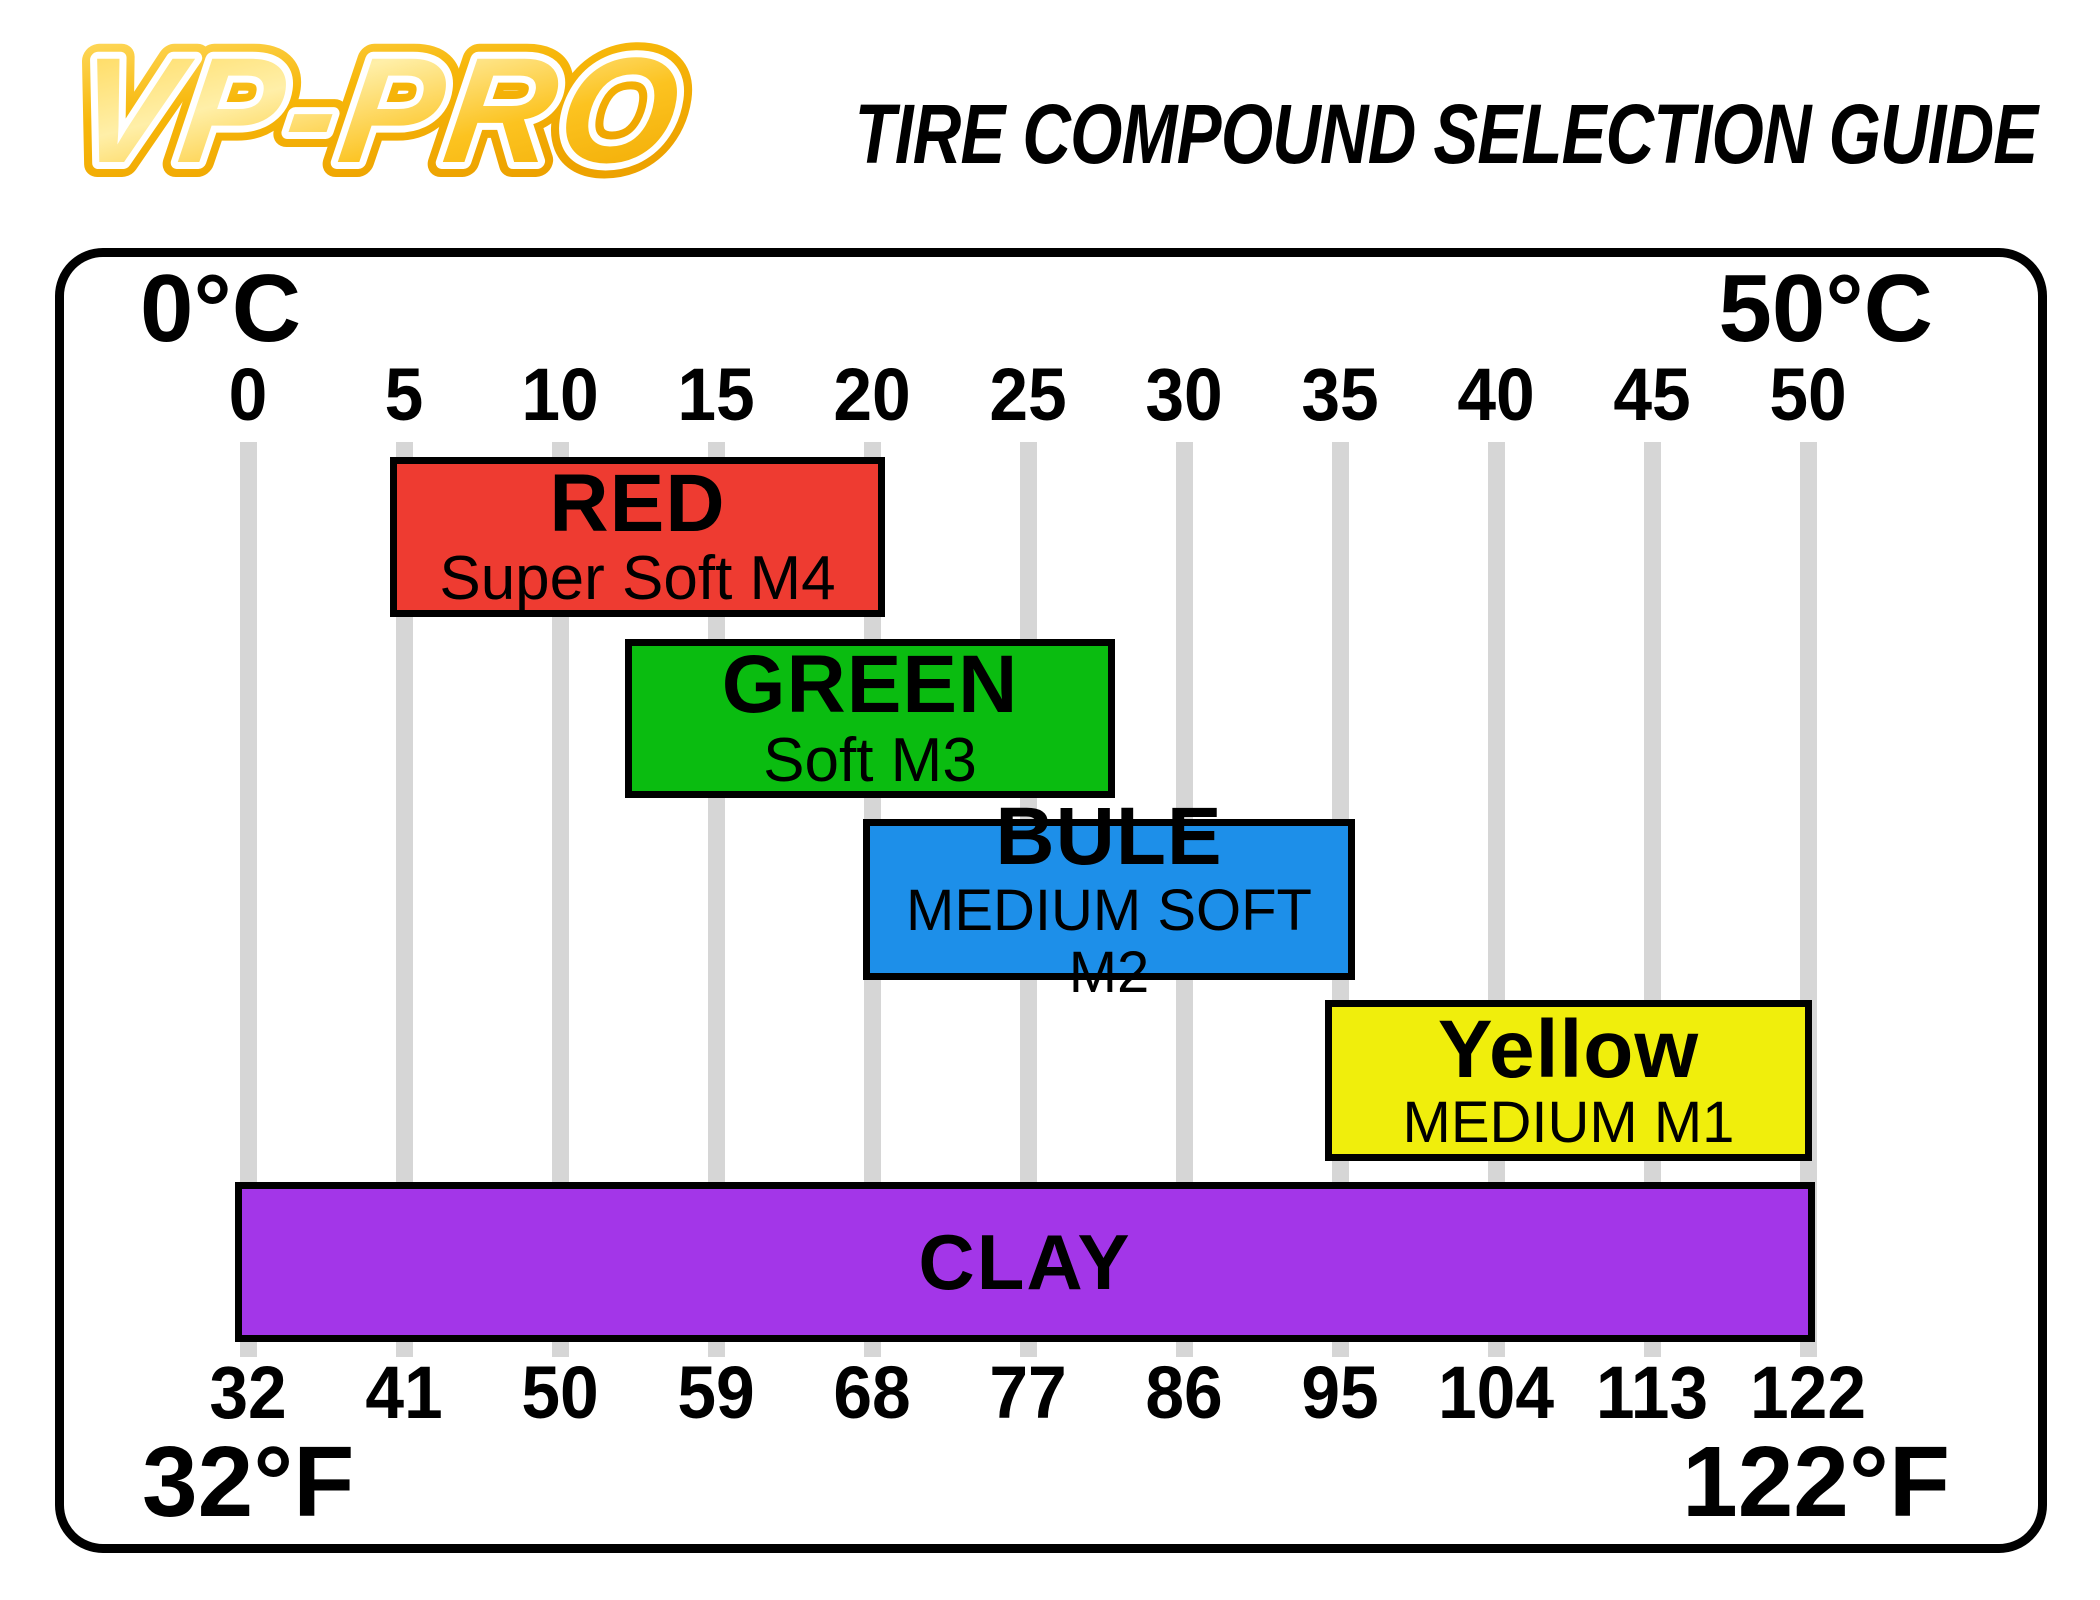 This screenshot has height=1600, width=2100. What do you see at coordinates (1808, 394) in the screenshot?
I see `celsius-tick: 50` at bounding box center [1808, 394].